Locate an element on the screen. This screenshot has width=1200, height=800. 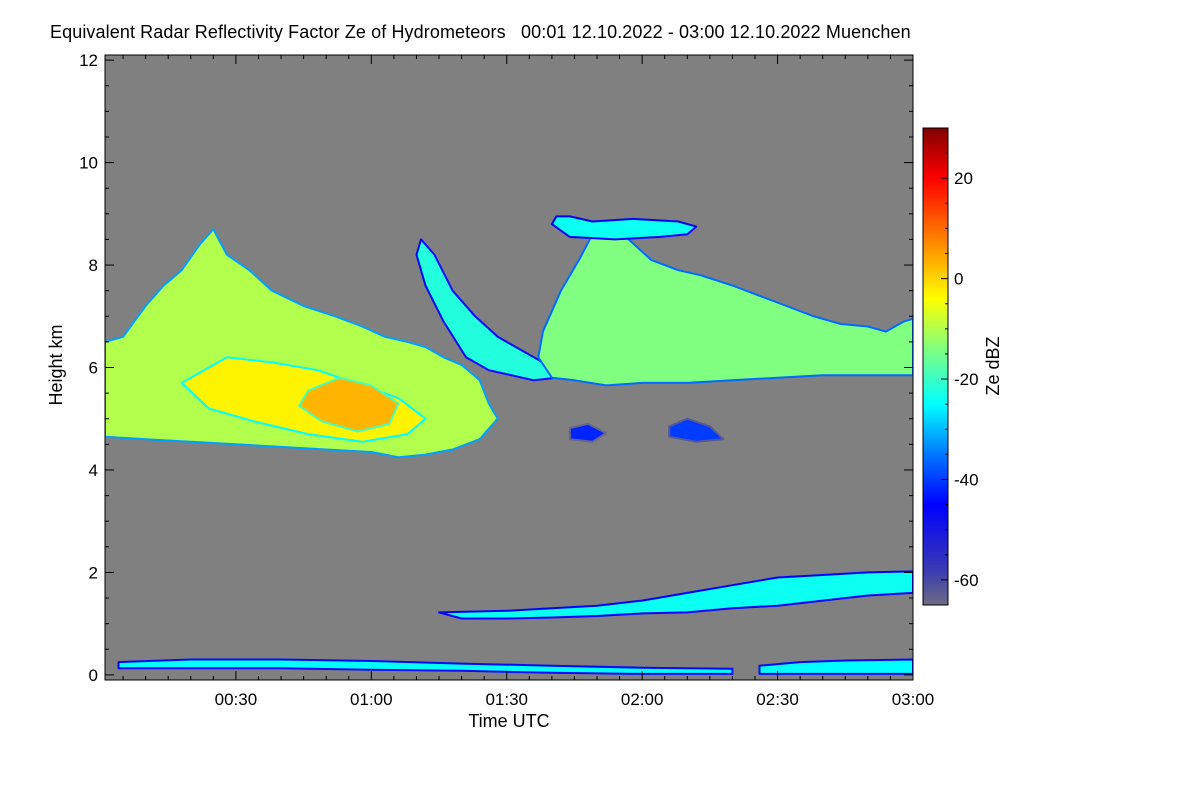
y-axis-title: Height km is located at coordinates (56, 364).